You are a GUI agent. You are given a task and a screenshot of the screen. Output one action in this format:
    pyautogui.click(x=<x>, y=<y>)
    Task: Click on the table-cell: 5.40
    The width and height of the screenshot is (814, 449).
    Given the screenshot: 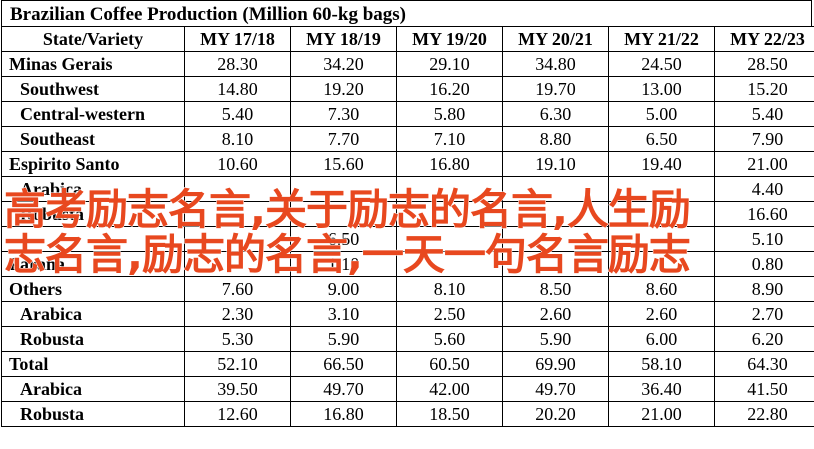 What is the action you would take?
    pyautogui.click(x=237, y=114)
    